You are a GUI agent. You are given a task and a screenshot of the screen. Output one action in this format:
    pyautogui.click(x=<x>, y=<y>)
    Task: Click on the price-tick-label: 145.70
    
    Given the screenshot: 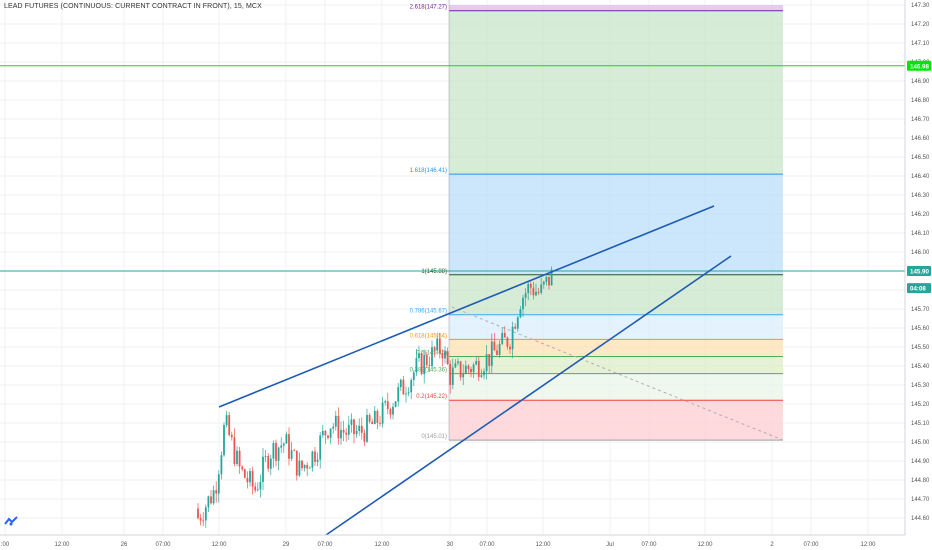 What is the action you would take?
    pyautogui.click(x=920, y=310)
    